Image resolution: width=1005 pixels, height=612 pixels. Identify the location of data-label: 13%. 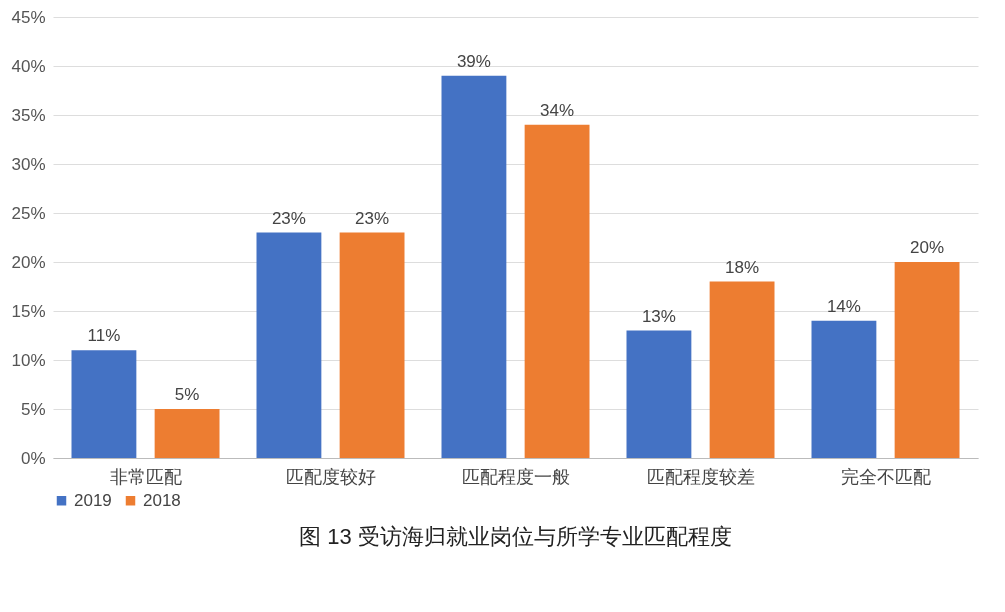
(658, 316).